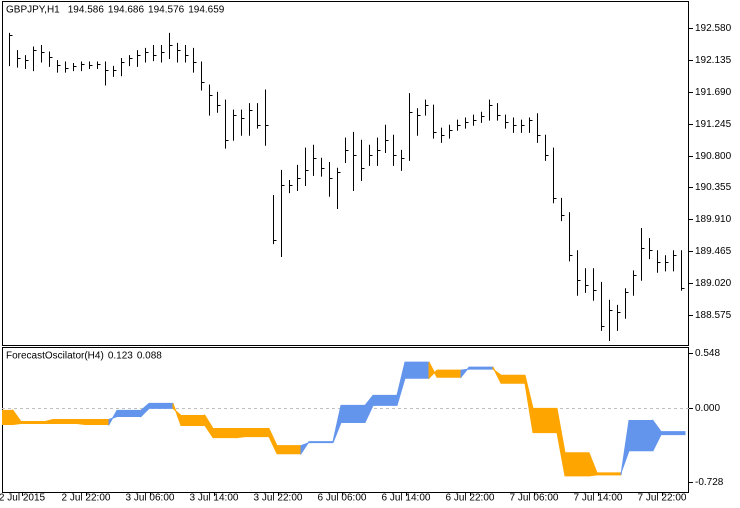  I want to click on oscillator-value: 0.088, so click(149, 356).